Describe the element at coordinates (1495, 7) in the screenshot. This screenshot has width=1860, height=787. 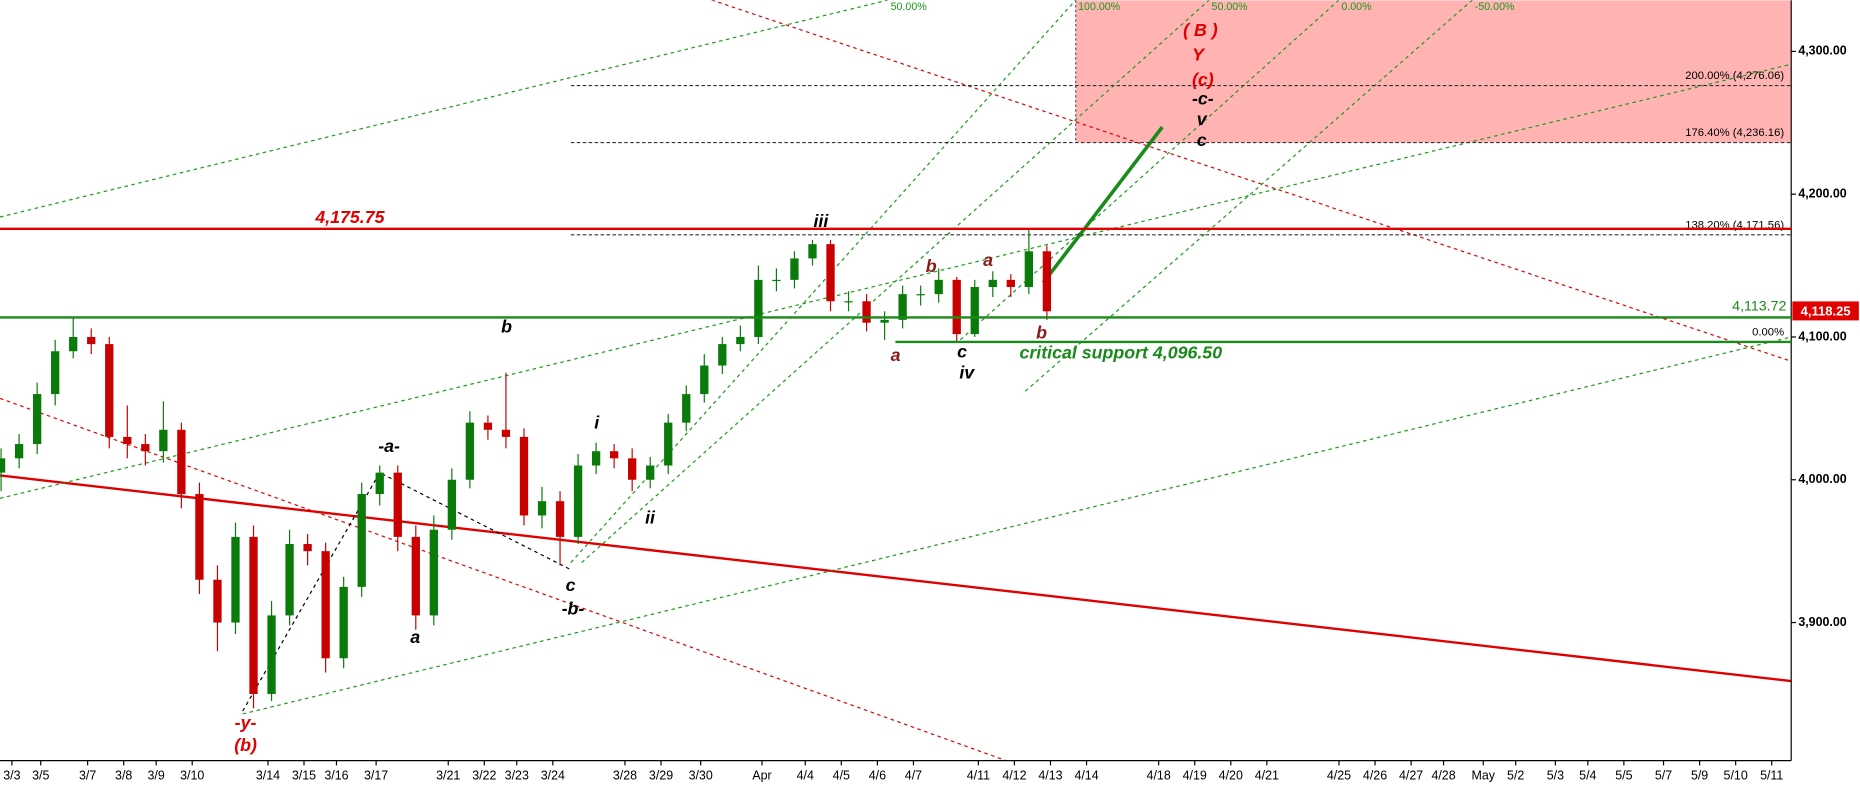
I see `fan-label: -50.00%` at that location.